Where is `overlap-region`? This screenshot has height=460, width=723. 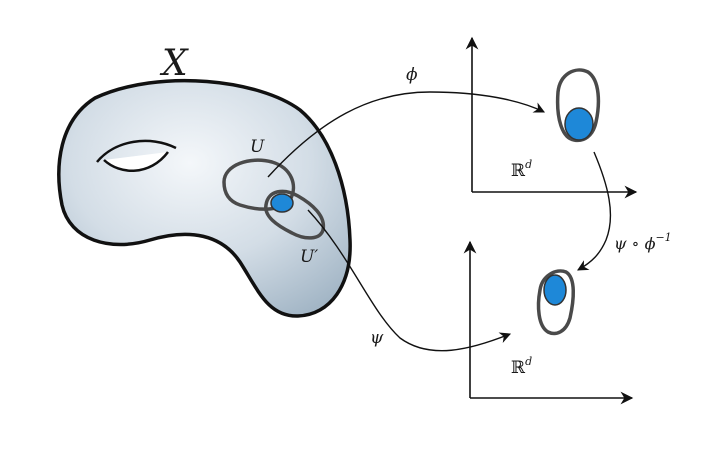
overlap-region is located at coordinates (282, 203).